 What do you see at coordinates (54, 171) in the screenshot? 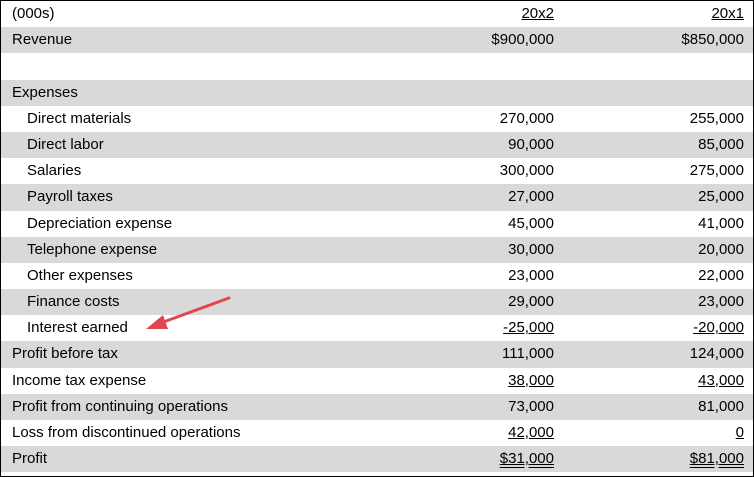
I see `row-label: Salaries` at bounding box center [54, 171].